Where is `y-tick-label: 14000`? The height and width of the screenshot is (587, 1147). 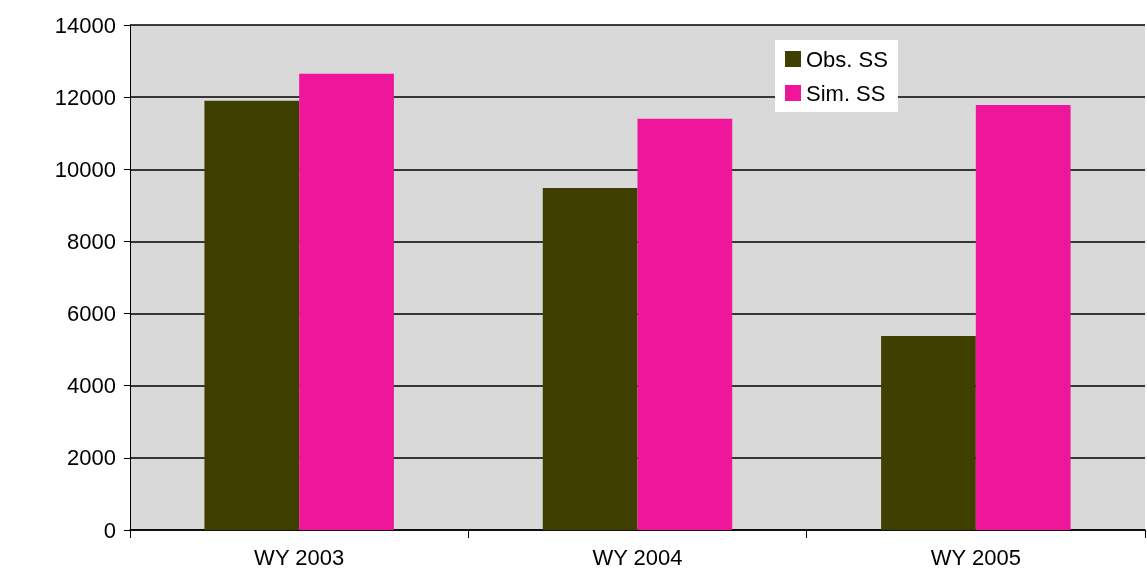
y-tick-label: 14000 is located at coordinates (85, 25).